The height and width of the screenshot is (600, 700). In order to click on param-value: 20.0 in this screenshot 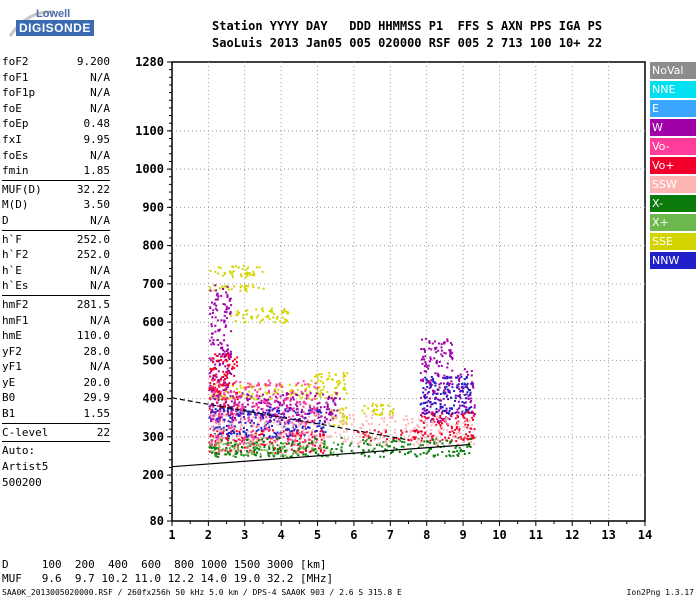, I will do `click(97, 382)`.